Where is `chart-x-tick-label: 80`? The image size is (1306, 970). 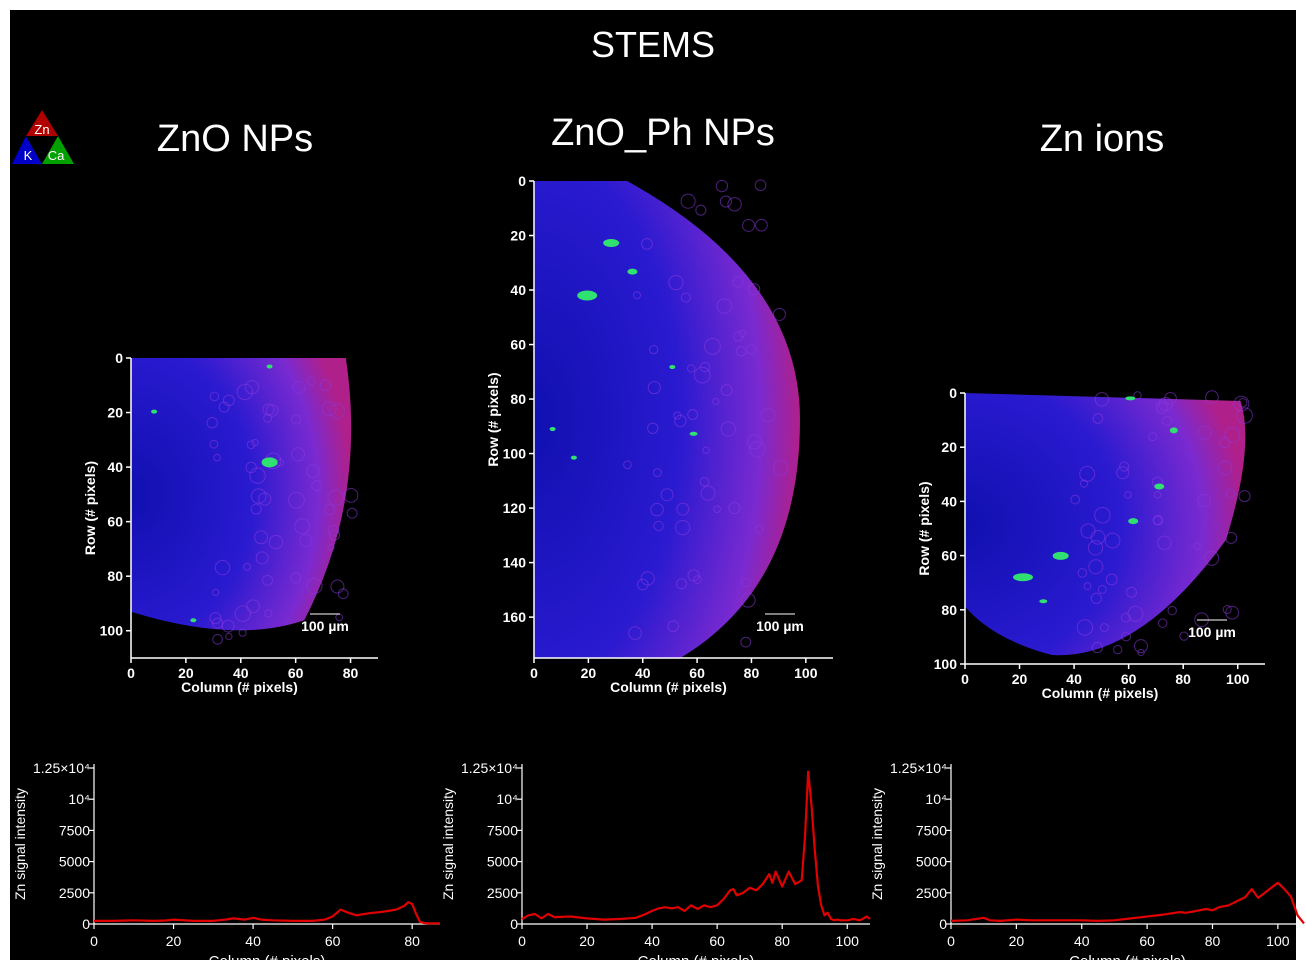 chart-x-tick-label: 80 is located at coordinates (782, 941).